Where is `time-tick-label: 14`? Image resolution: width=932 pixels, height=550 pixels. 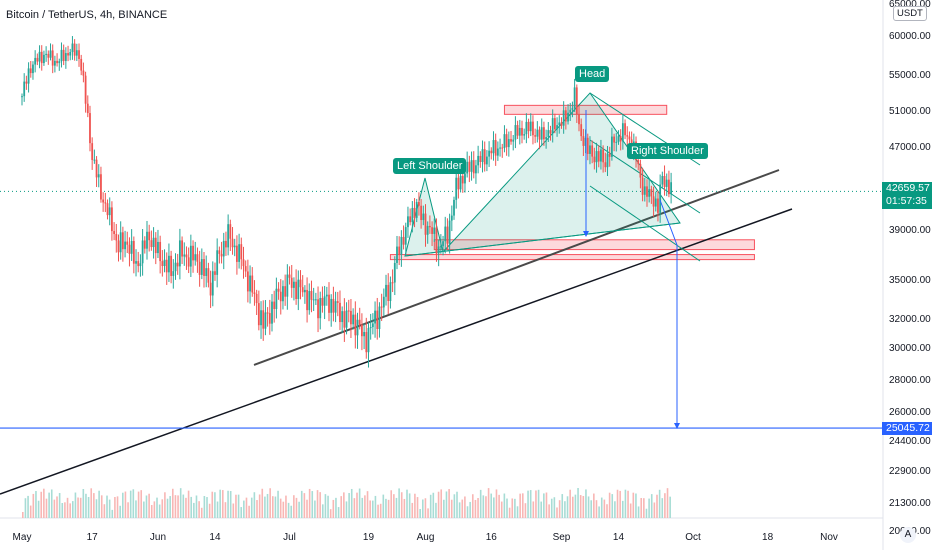
time-tick-label: 14 is located at coordinates (619, 537).